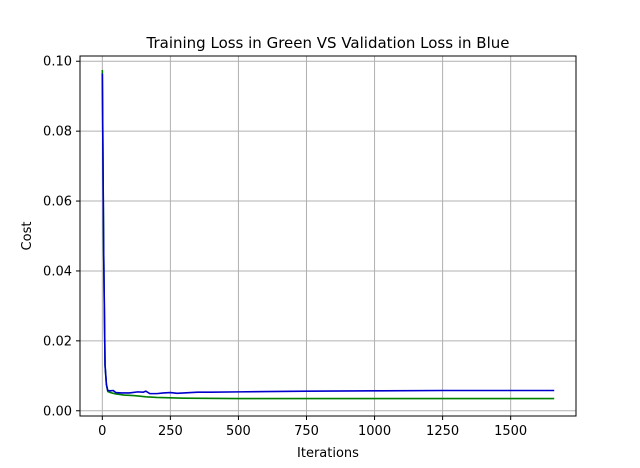  What do you see at coordinates (510, 431) in the screenshot?
I see `x-tick-label: 1500` at bounding box center [510, 431].